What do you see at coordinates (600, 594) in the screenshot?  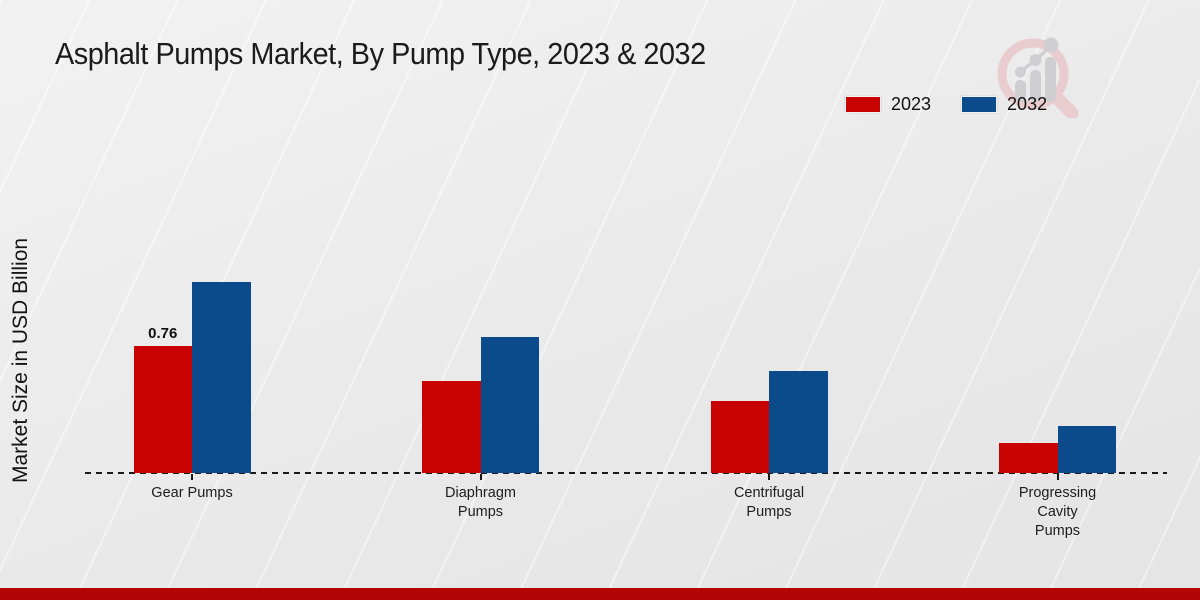 I see `footer-bar` at bounding box center [600, 594].